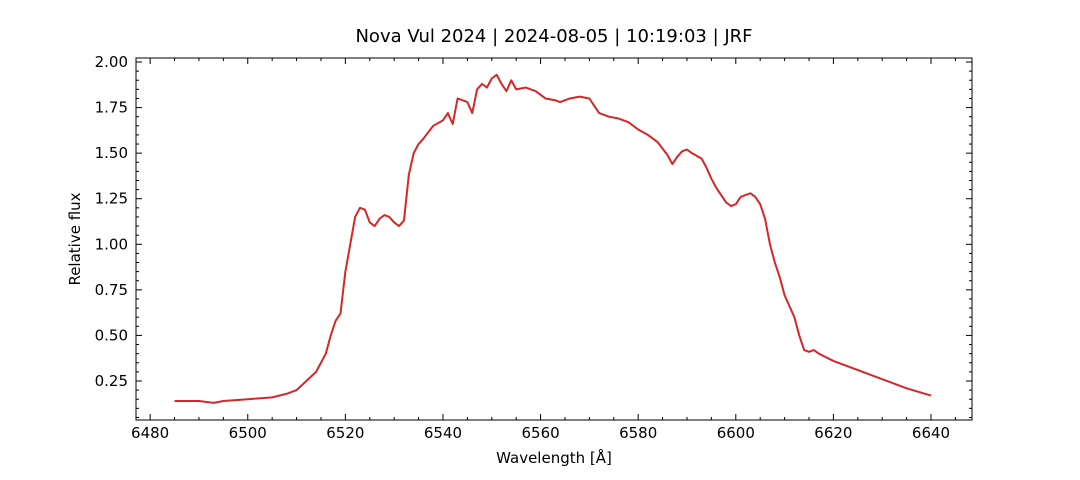 This screenshot has width=1080, height=480. I want to click on y-tick-label: 1.00, so click(111, 244).